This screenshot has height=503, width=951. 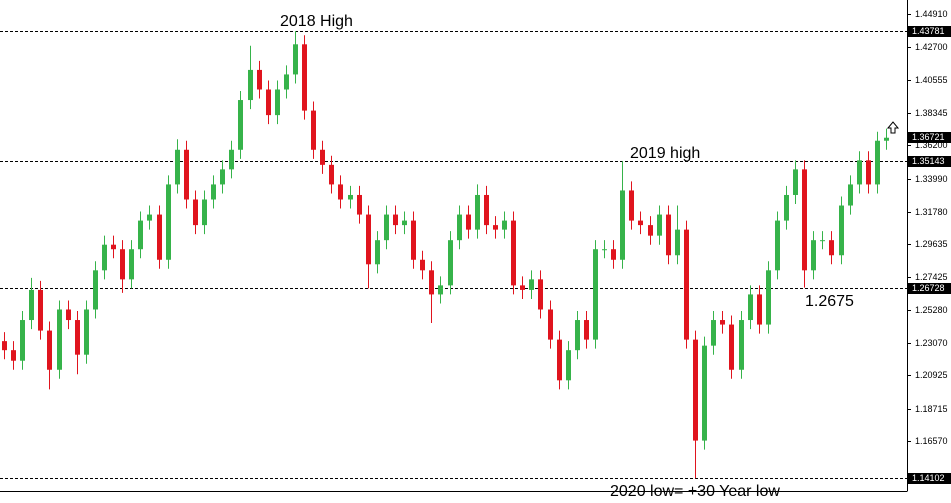 What do you see at coordinates (931, 47) in the screenshot?
I see `y-tick-label: 1.42700` at bounding box center [931, 47].